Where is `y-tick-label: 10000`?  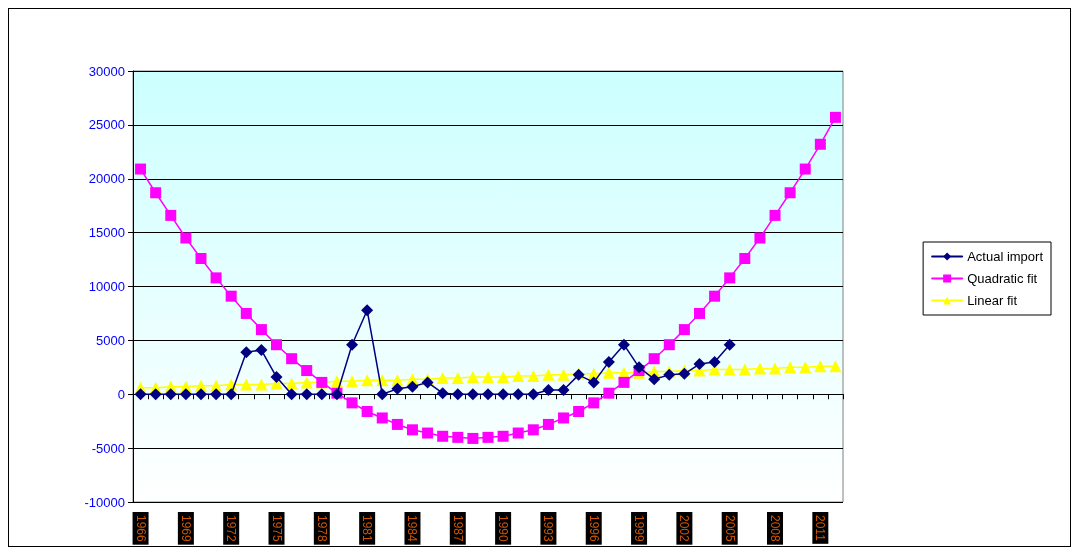 y-tick-label: 10000 is located at coordinates (106, 286).